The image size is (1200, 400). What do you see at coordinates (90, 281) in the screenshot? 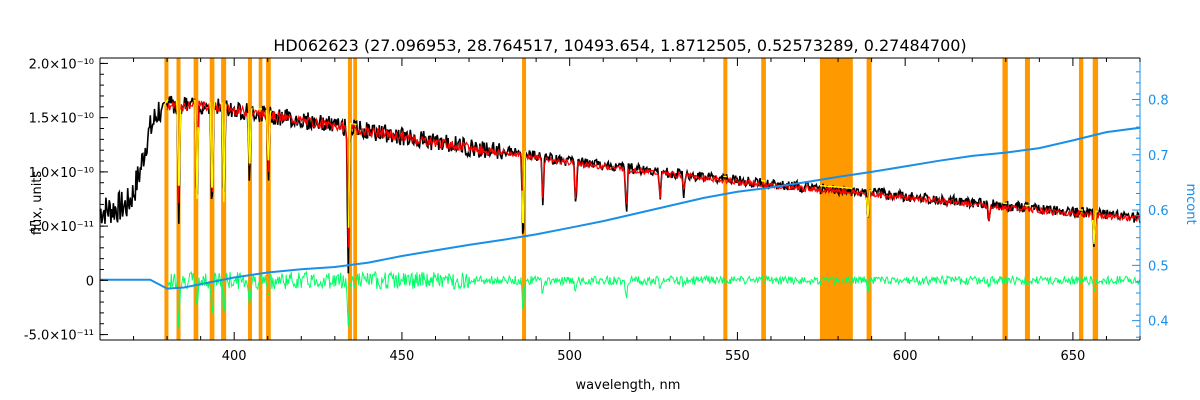
I see `y-tick-label-4: 0` at bounding box center [90, 281].